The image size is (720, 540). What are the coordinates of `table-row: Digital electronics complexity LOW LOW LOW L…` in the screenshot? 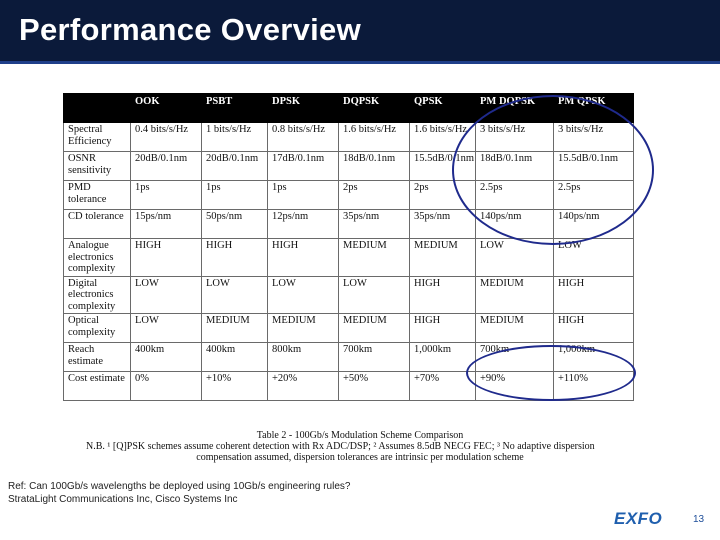 It's located at (348, 294).